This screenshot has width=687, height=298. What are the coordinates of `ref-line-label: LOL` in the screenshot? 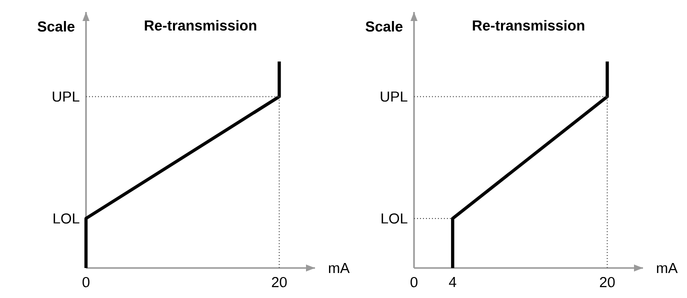 It's located at (395, 218).